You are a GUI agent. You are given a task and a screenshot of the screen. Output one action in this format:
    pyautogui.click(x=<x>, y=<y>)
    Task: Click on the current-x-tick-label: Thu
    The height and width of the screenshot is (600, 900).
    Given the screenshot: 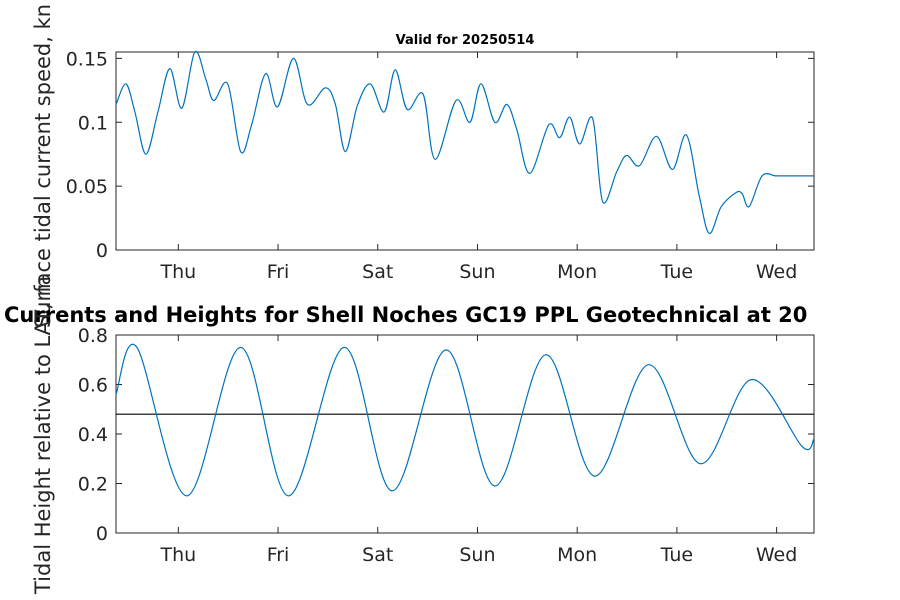 What is the action you would take?
    pyautogui.click(x=177, y=272)
    